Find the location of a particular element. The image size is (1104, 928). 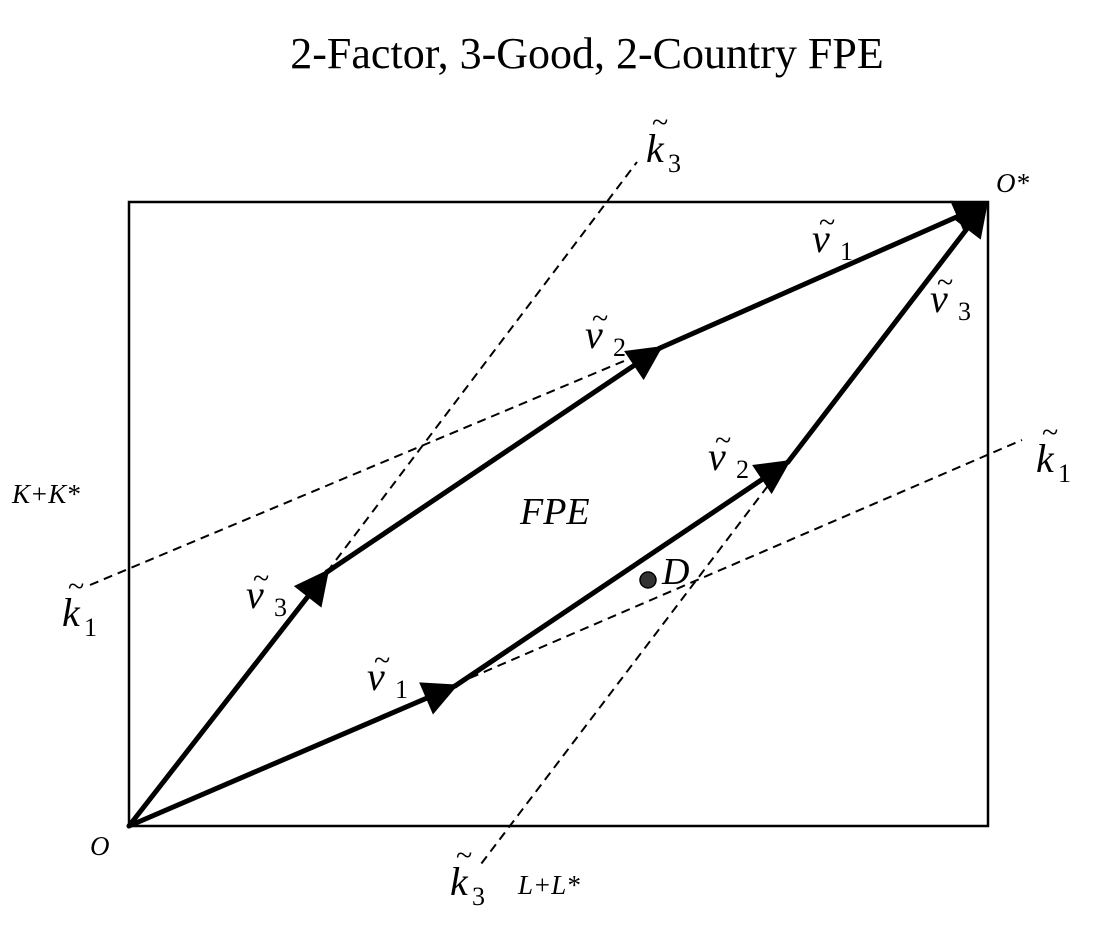

label-v3-upper: ~ v 3 is located at coordinates (266, 592).